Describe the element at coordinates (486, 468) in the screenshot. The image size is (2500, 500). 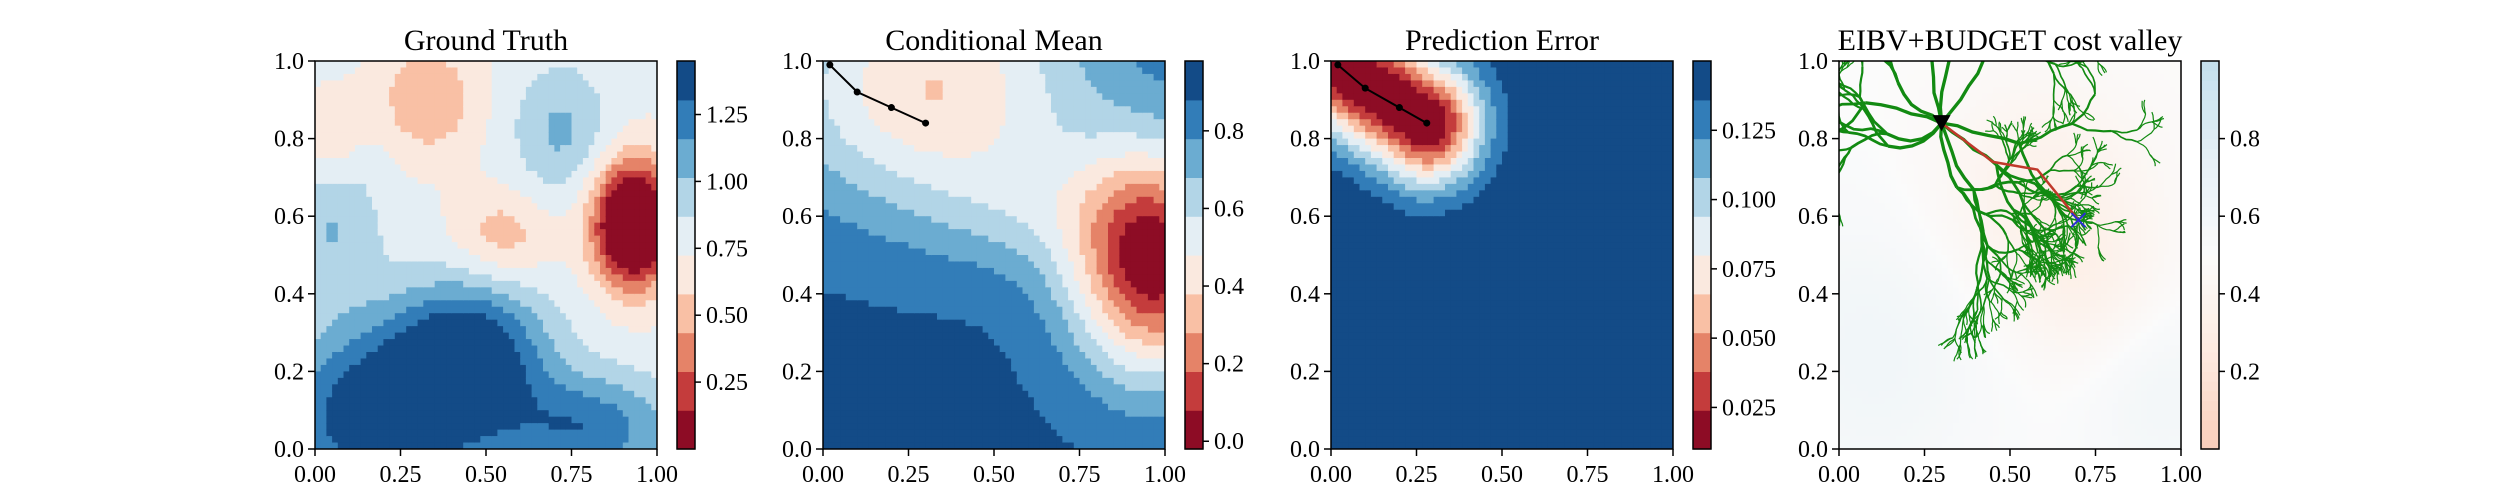
I see `x-axis-ticks: 0.00 0.25 0.50 0.75 1.00` at that location.